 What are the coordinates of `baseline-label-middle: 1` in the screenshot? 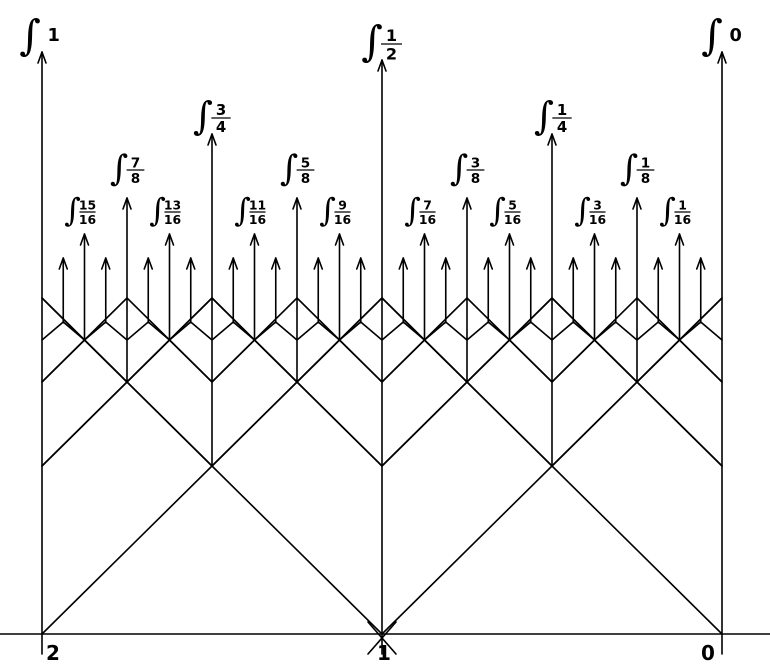 It's located at (384, 652).